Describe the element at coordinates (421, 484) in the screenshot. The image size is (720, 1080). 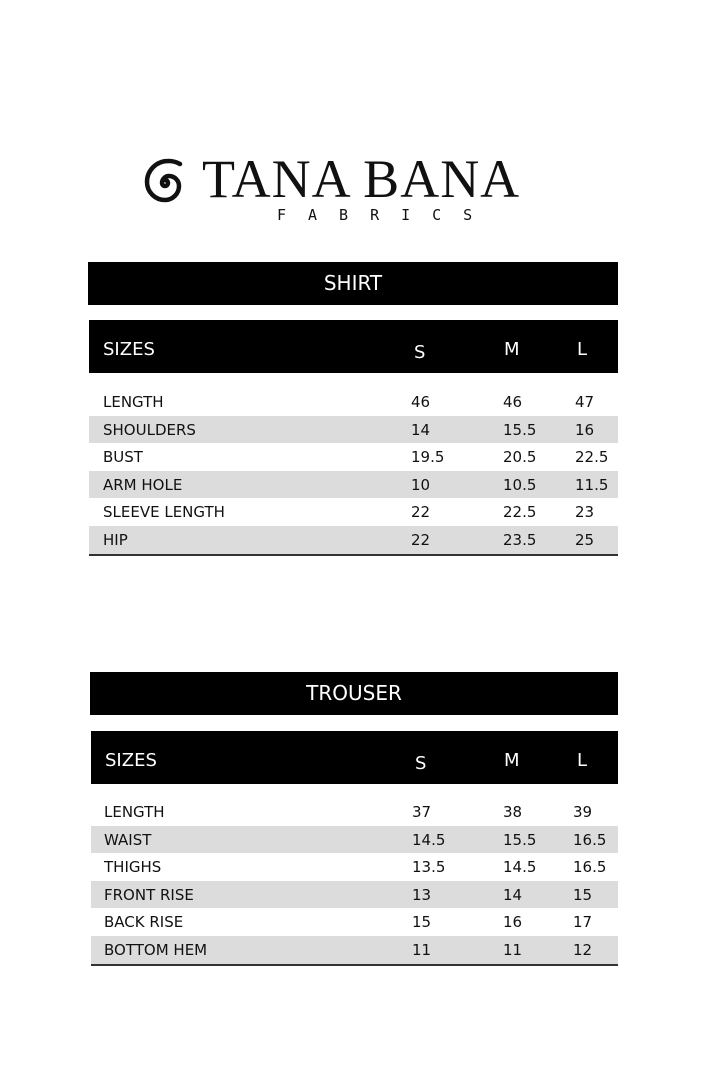
I see `size-value-s: 10` at that location.